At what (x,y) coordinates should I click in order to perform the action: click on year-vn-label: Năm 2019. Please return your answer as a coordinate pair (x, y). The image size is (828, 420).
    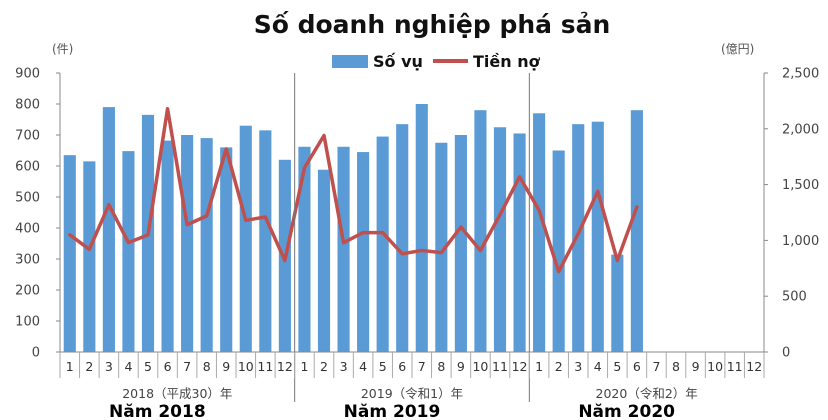
    Looking at the image, I should click on (392, 411).